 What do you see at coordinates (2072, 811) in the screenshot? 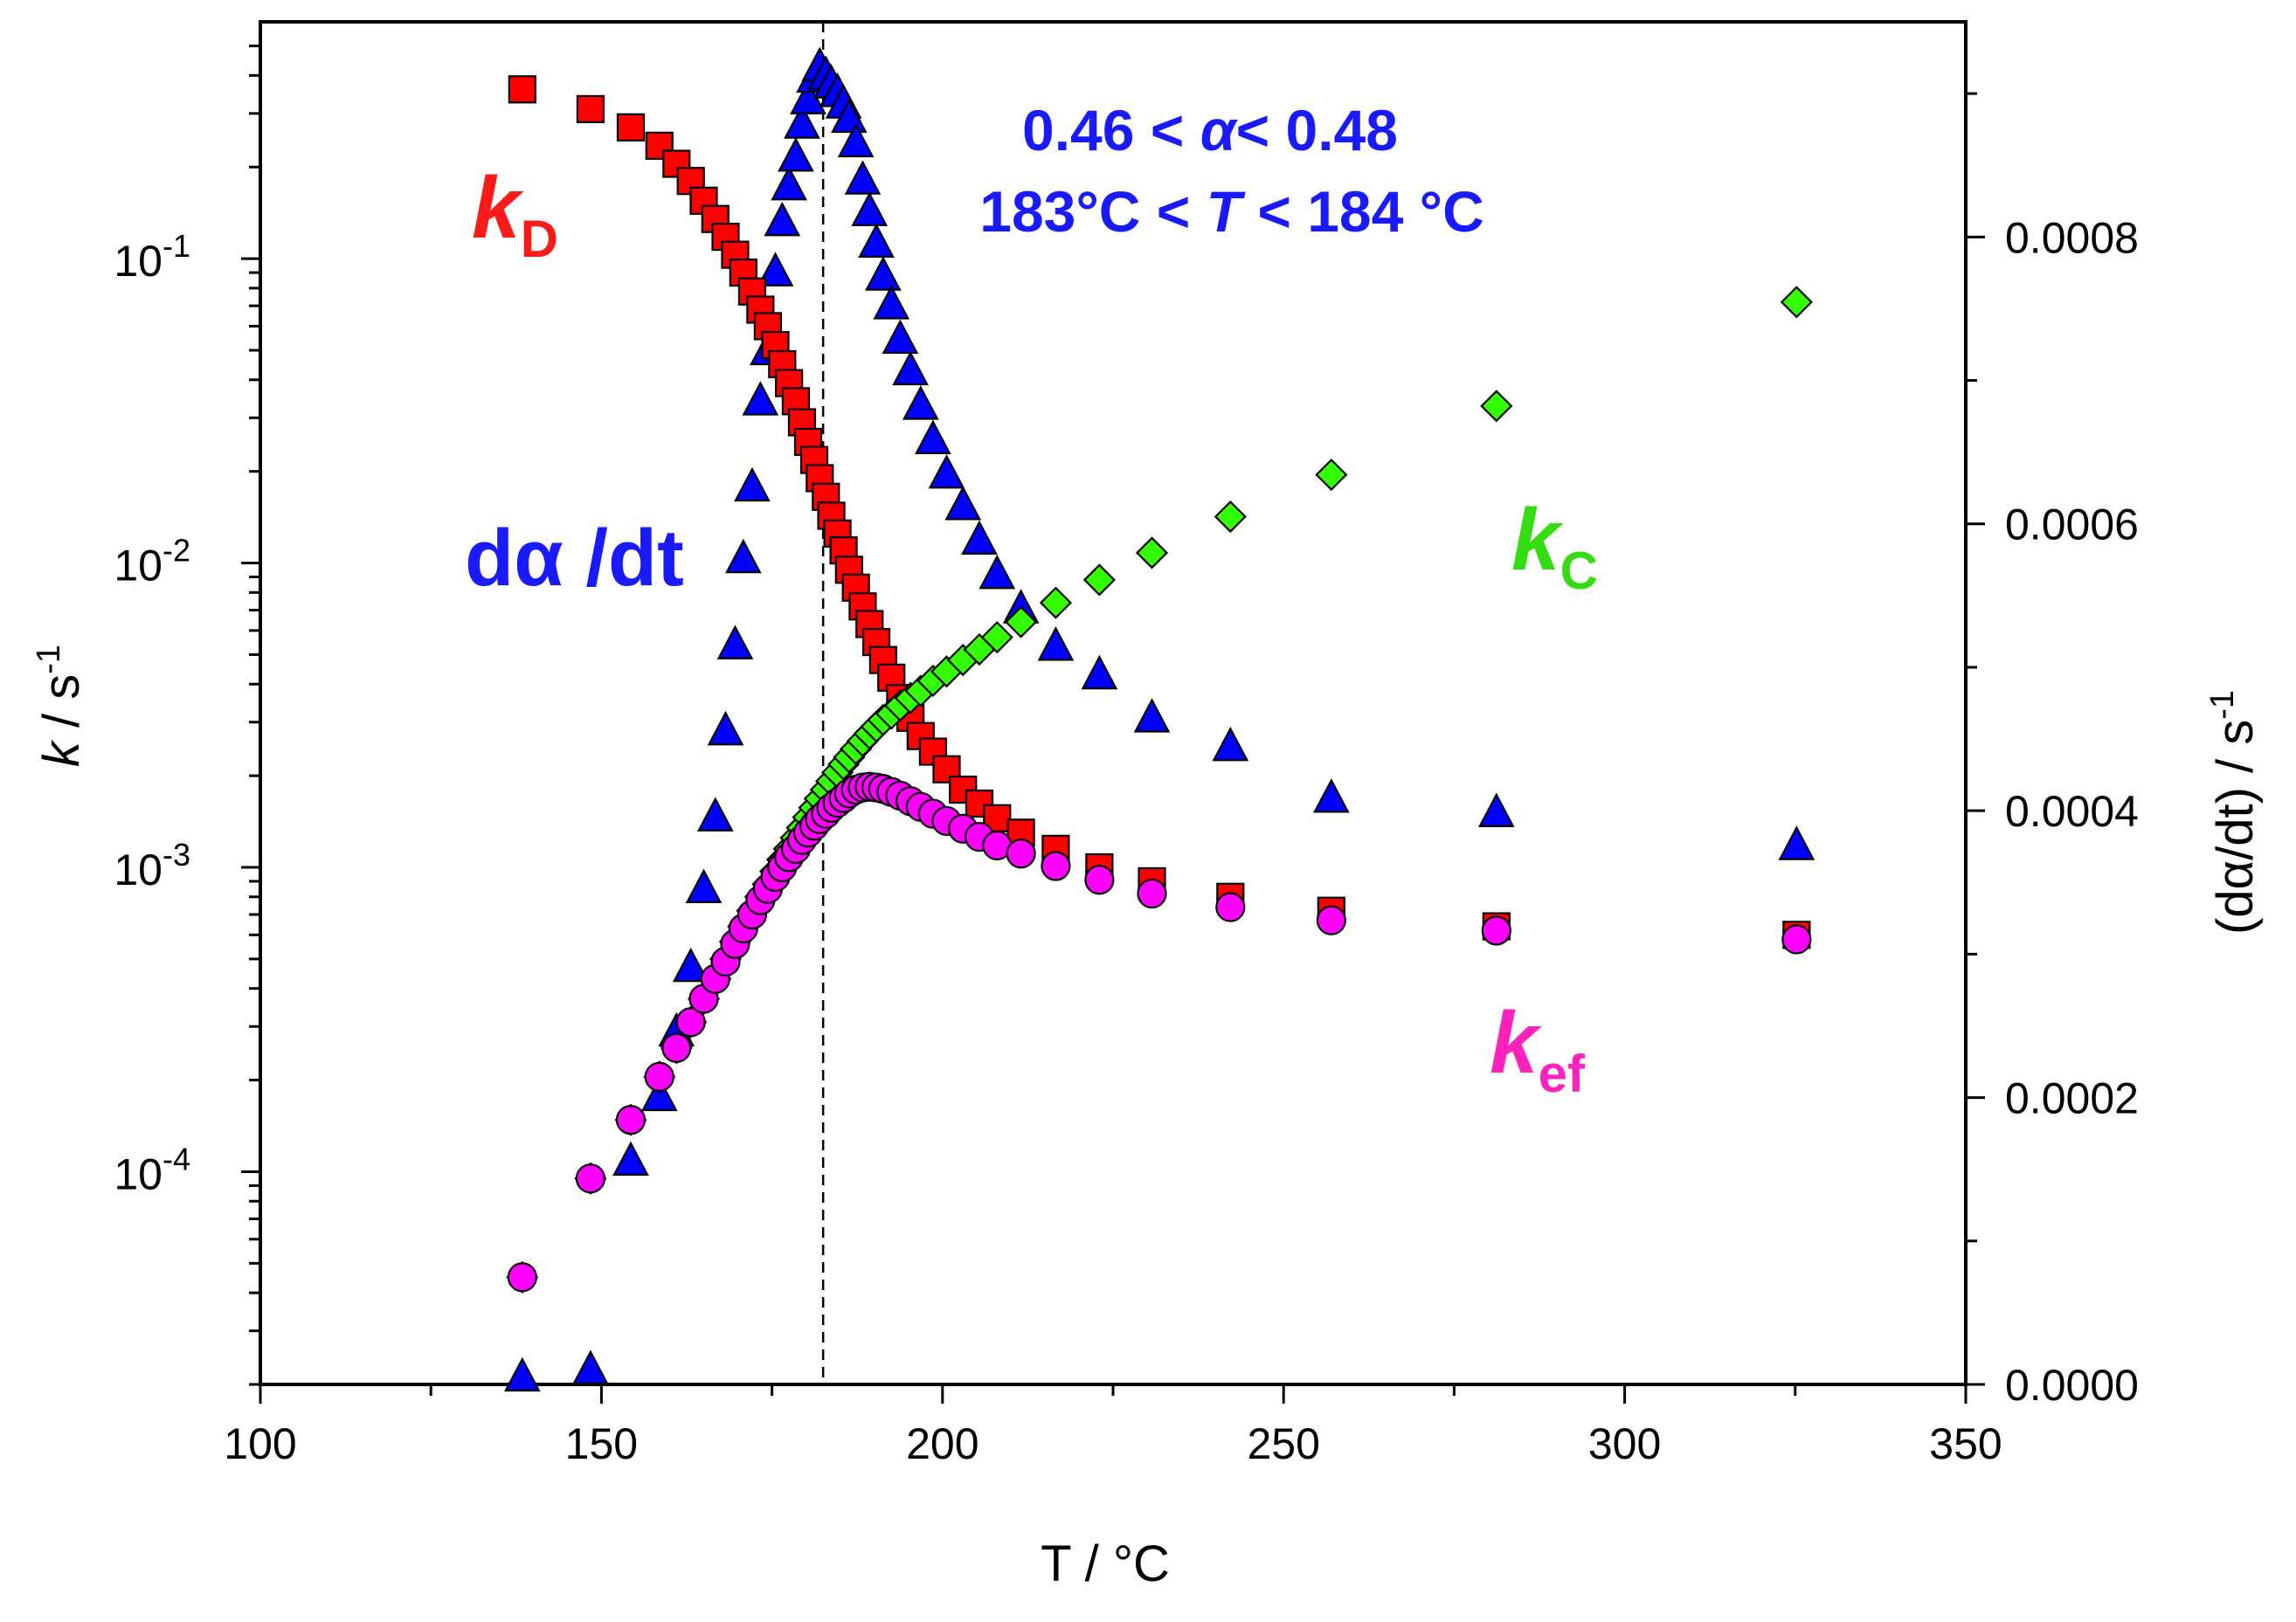
I see `y-right-tick-labels: 0.0000 0.0002 0.0004 0.0006 0.0008` at bounding box center [2072, 811].